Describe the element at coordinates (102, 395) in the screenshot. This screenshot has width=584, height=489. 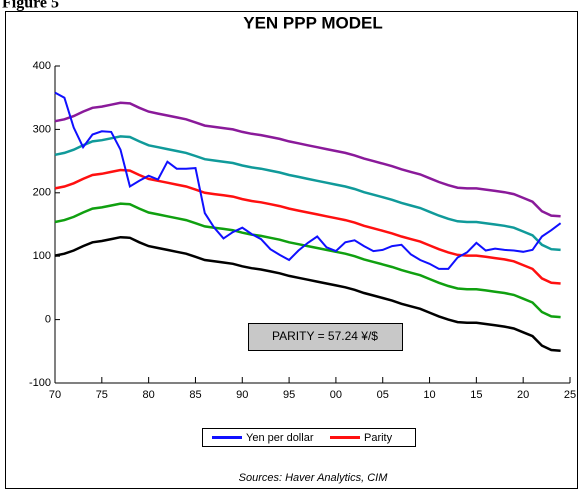
I see `x-tick-label: 75` at that location.